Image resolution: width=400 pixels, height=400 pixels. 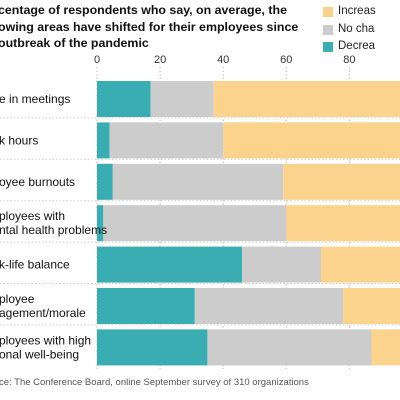 What do you see at coordinates (53, 230) in the screenshot?
I see `category-label: ntal health problems` at bounding box center [53, 230].